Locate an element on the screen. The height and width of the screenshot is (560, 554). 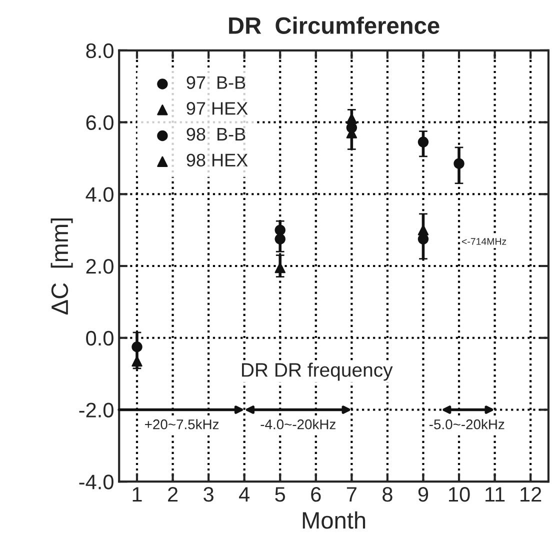
y-tick-label: -4.0 is located at coordinates (96, 482).